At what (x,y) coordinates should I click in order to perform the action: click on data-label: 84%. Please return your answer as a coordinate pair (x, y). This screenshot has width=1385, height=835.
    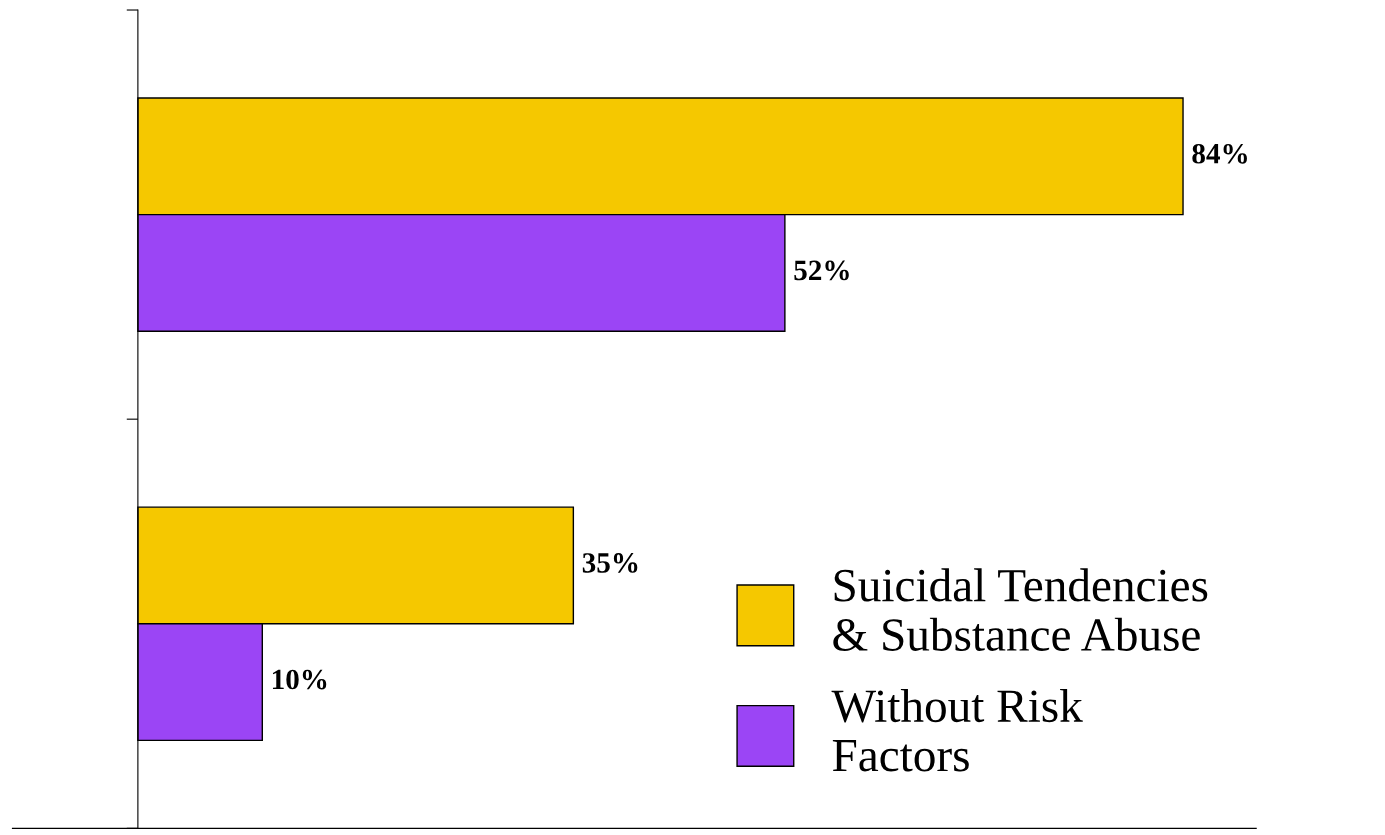
    Looking at the image, I should click on (1219, 153).